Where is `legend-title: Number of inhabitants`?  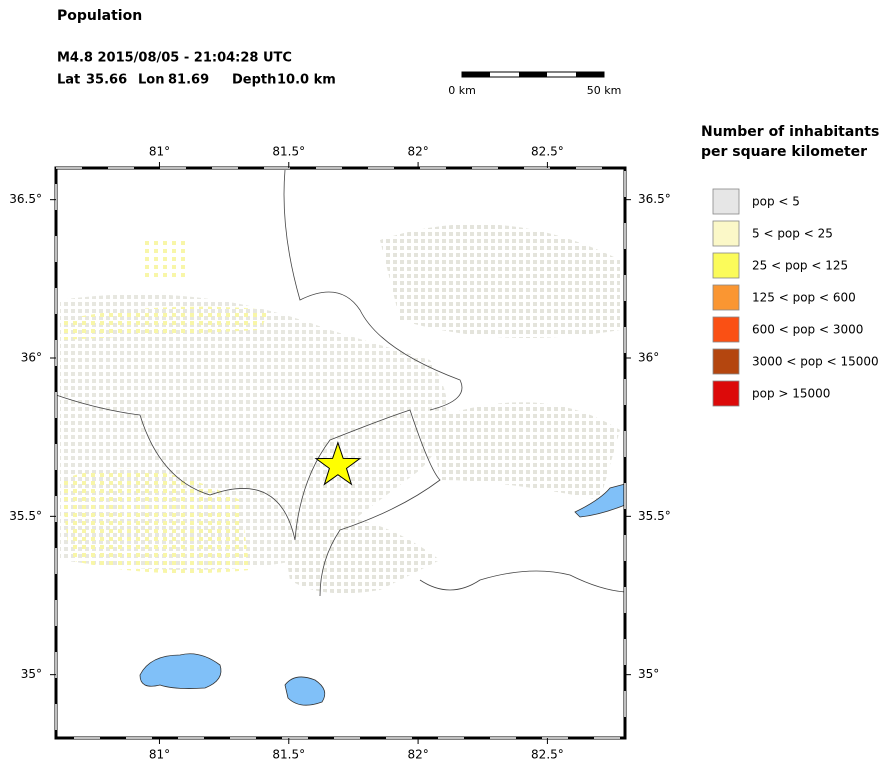 legend-title: Number of inhabitants is located at coordinates (790, 132).